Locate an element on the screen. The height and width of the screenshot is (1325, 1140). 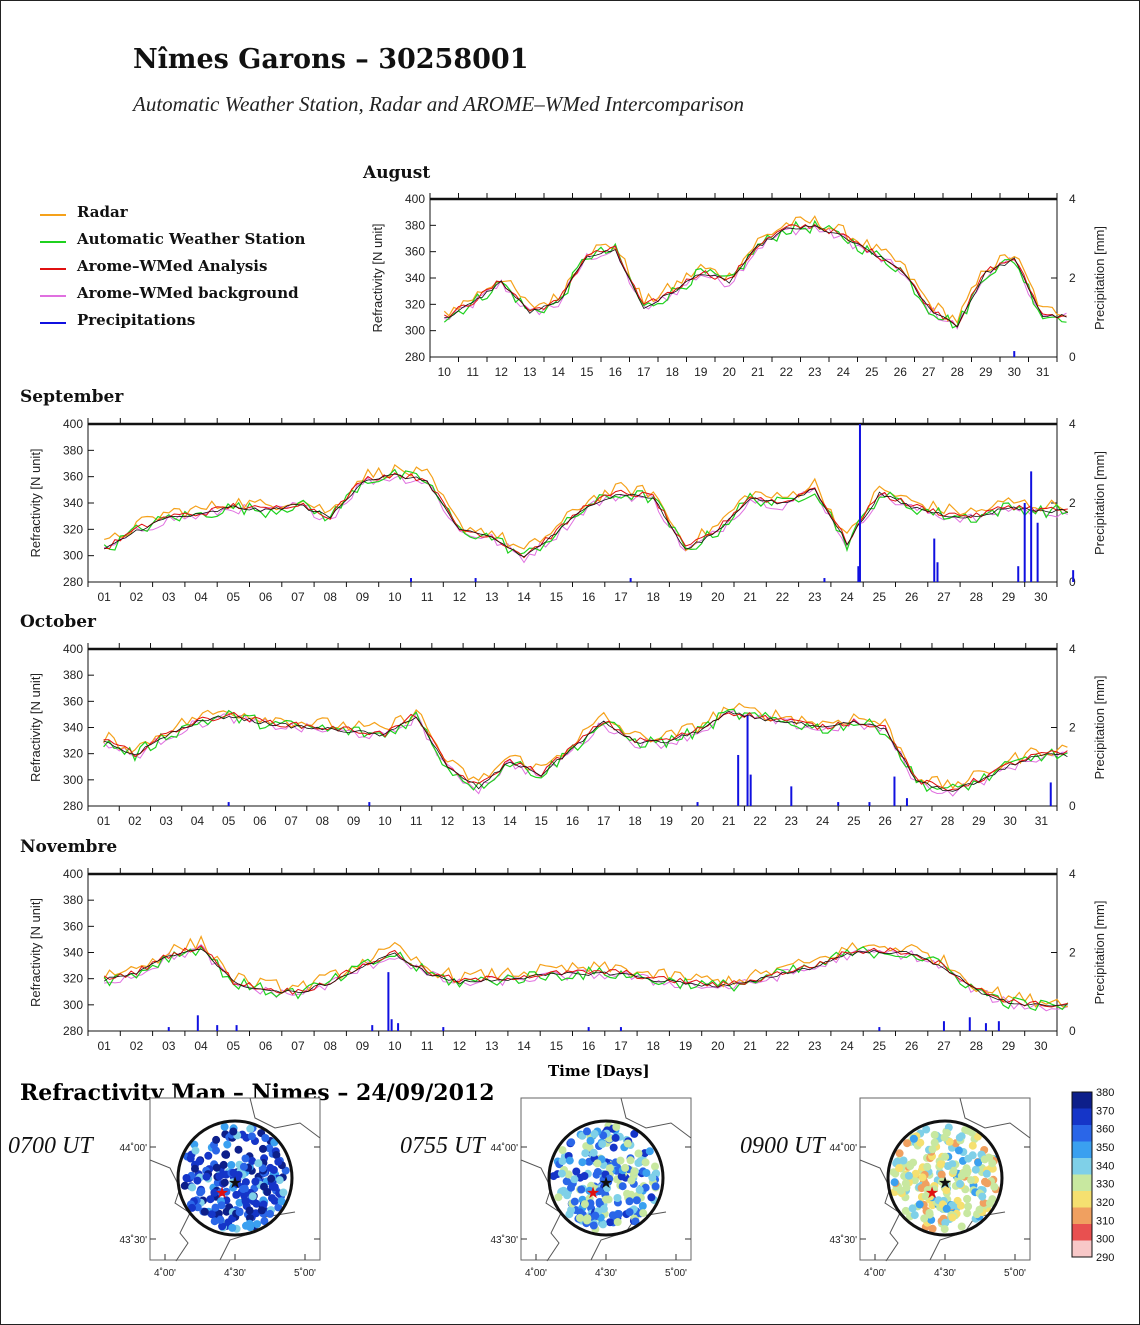
x-tick-label: 15 is located at coordinates (557, 1046).